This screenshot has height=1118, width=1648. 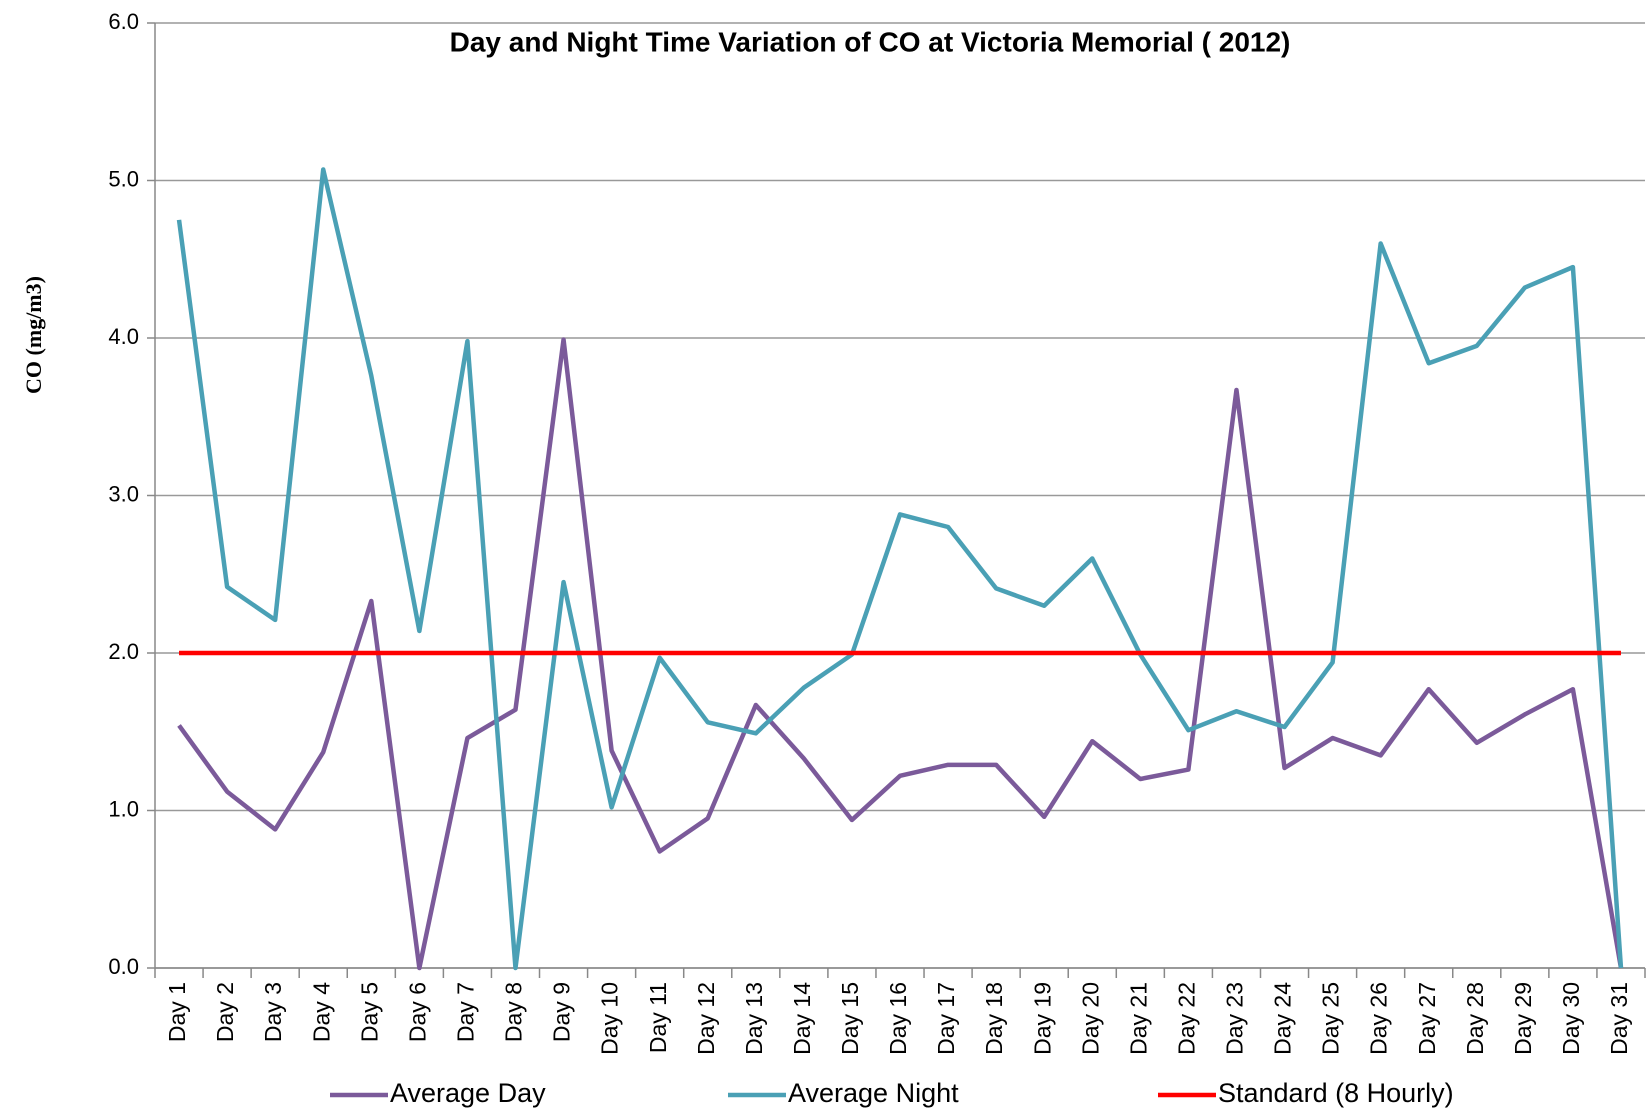 I want to click on y-tick-label: 1.0, so click(x=123, y=808).